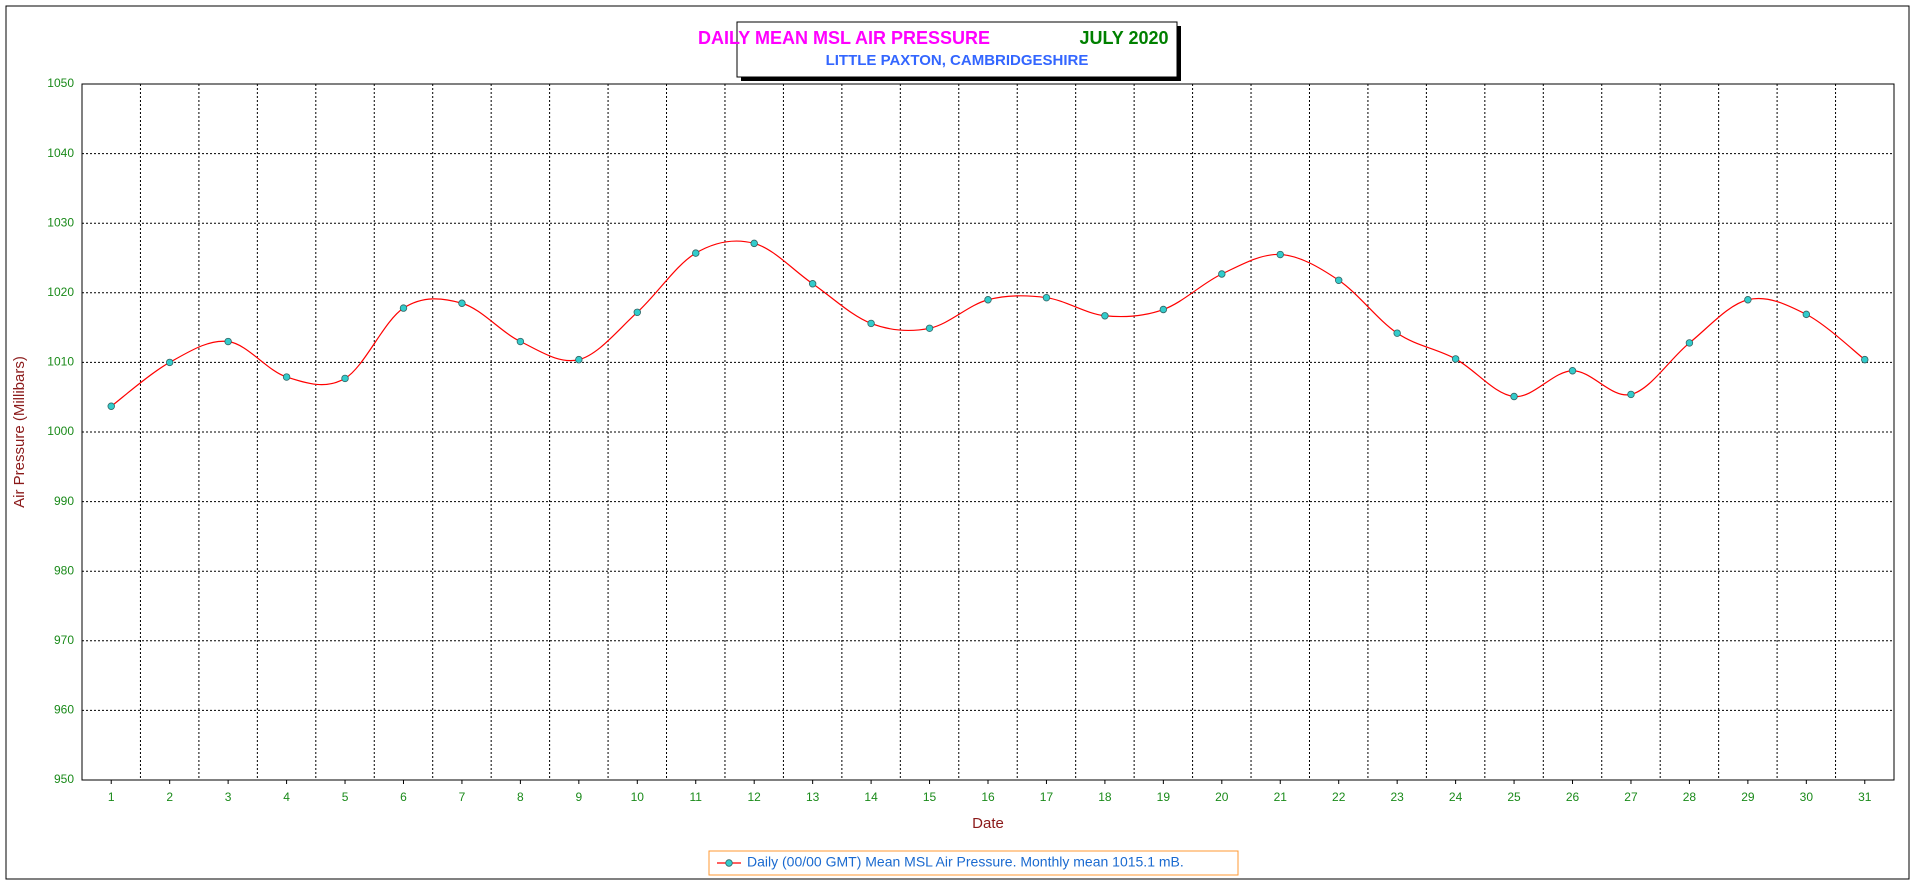 The width and height of the screenshot is (1916, 884). I want to click on y-tick-label: 1000, so click(60, 431).